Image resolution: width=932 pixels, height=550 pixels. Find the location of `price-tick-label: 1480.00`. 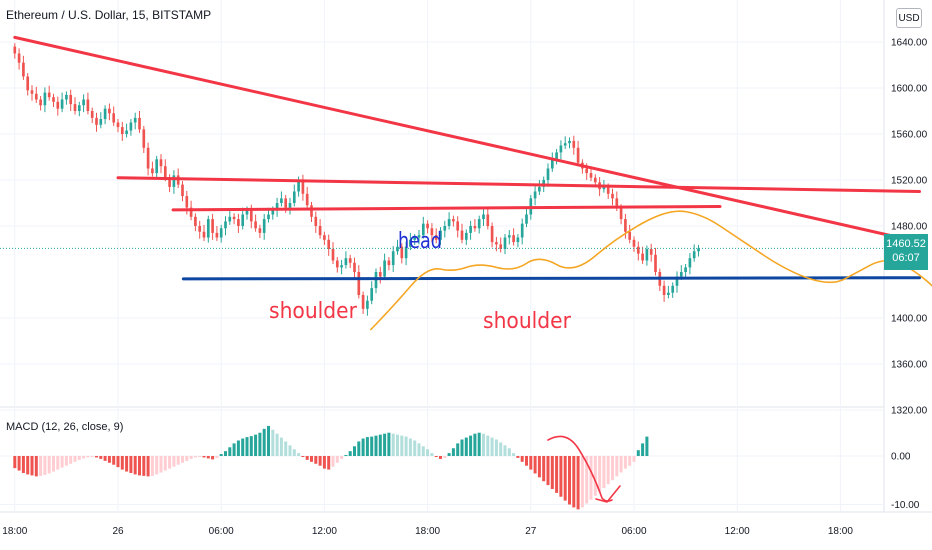

price-tick-label: 1480.00 is located at coordinates (909, 227).